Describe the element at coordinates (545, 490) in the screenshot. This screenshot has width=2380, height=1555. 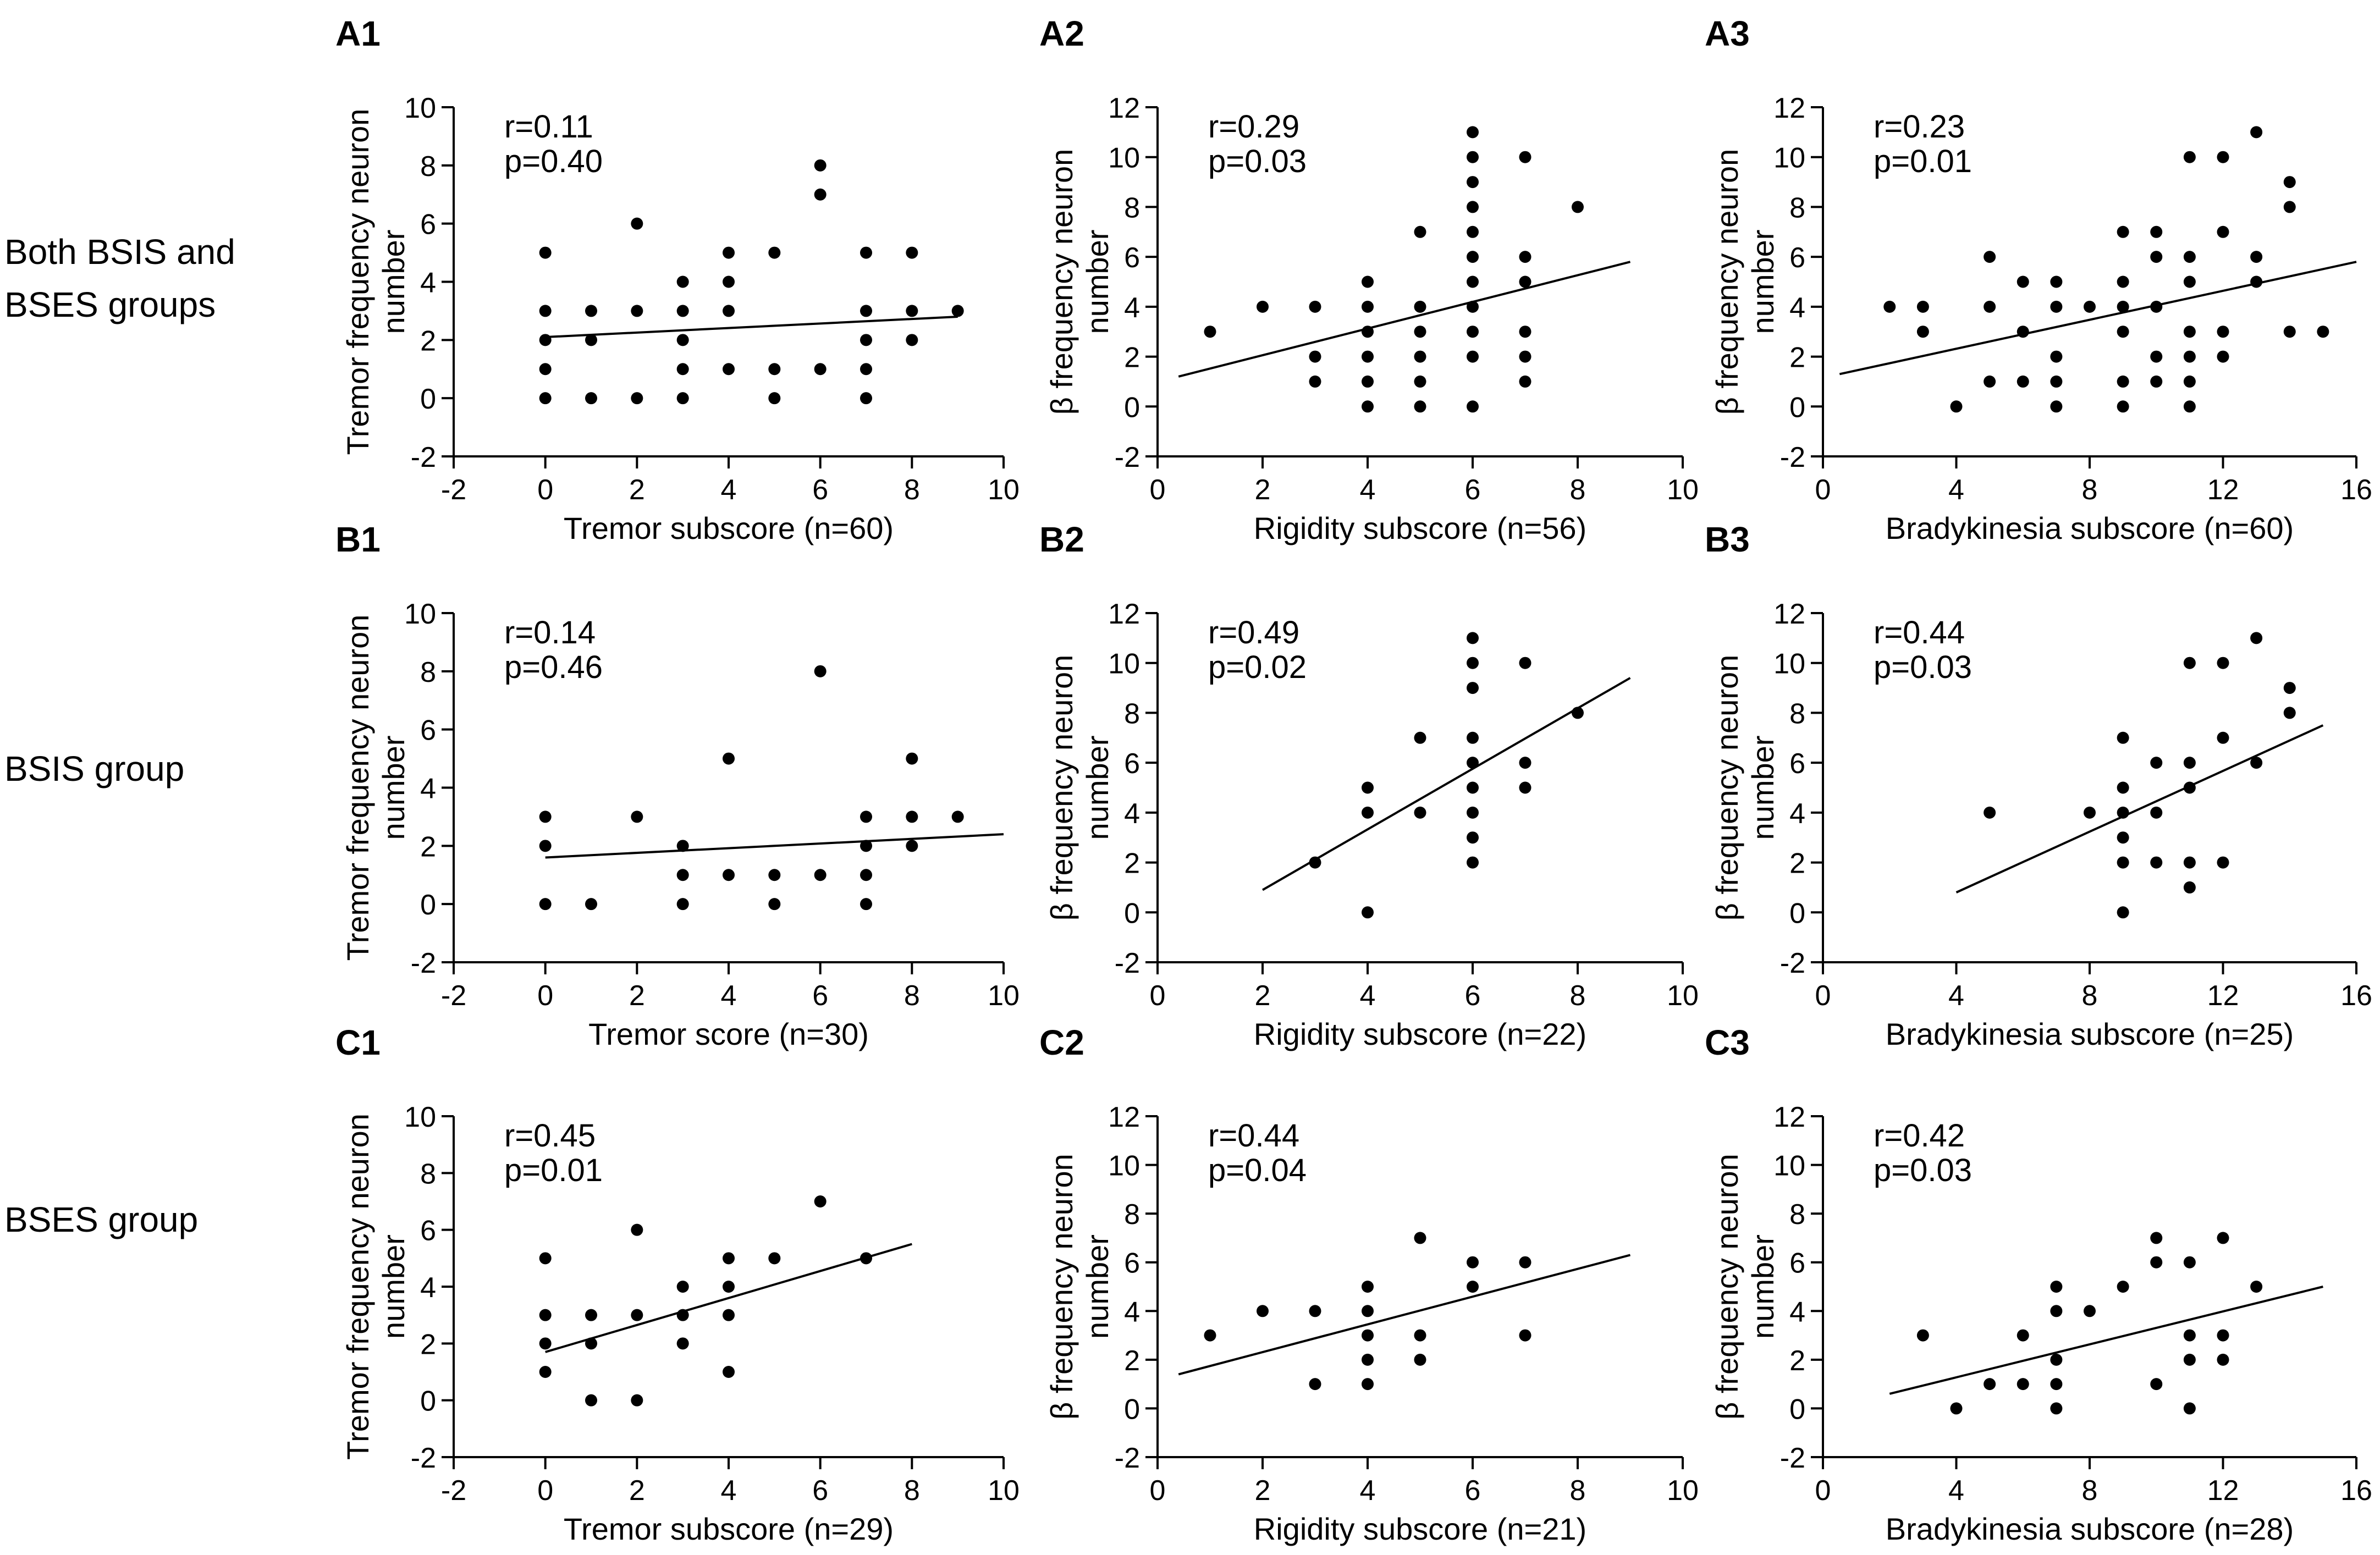
I see `a1-xtick-label: 0` at that location.